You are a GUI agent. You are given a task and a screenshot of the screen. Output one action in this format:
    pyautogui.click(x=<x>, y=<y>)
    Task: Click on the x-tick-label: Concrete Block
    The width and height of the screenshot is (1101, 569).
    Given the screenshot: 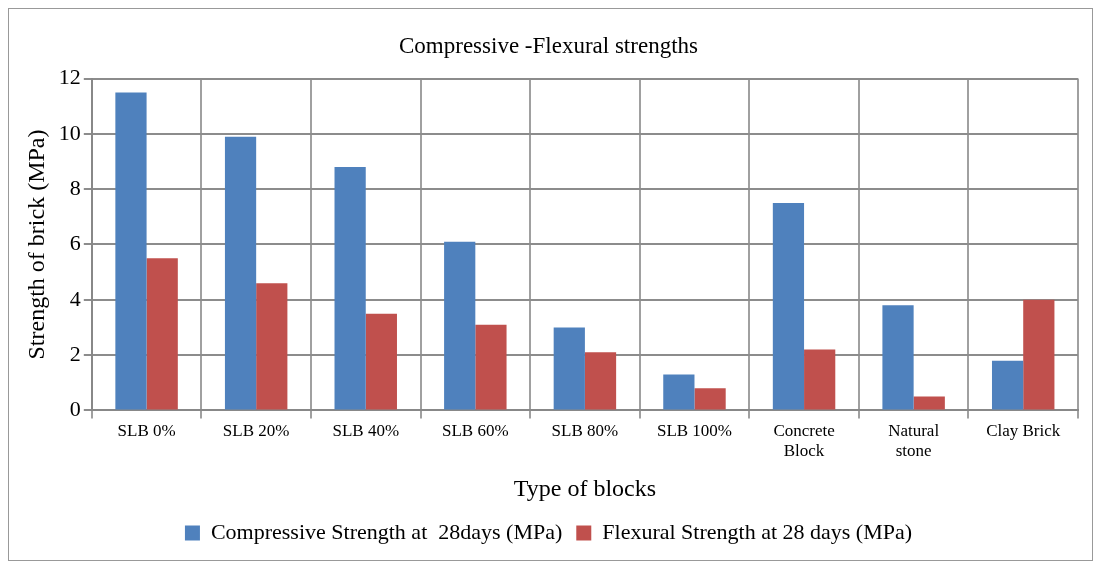 What is the action you would take?
    pyautogui.click(x=804, y=441)
    